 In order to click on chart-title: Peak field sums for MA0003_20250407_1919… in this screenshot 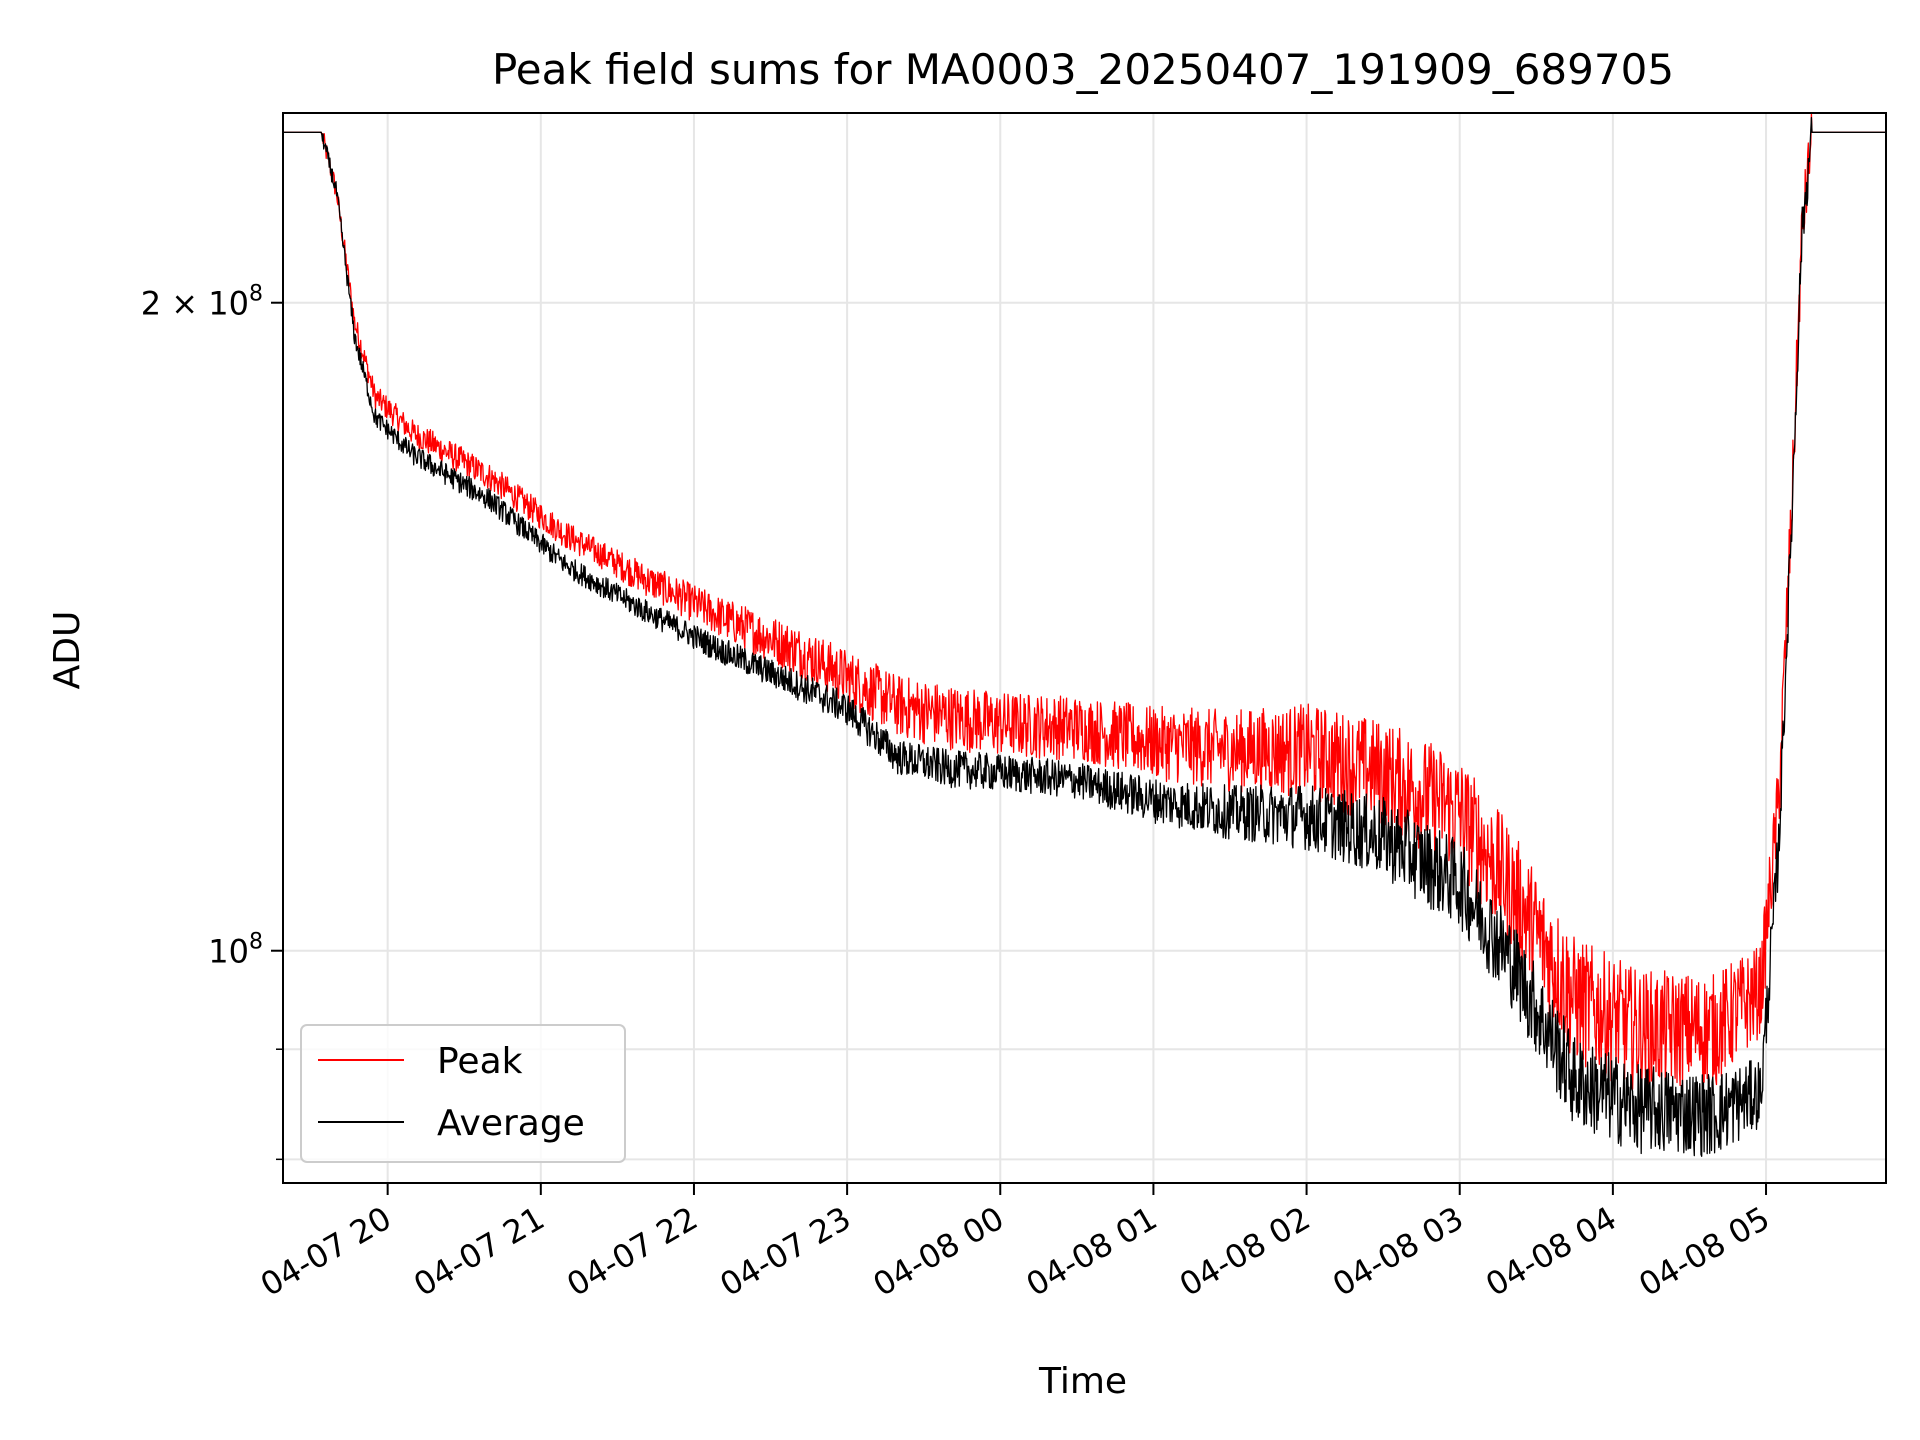, I will do `click(1083, 69)`.